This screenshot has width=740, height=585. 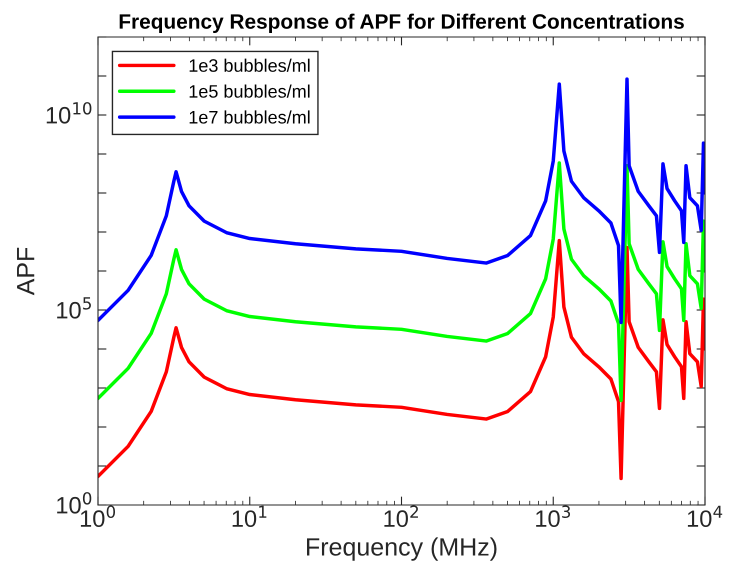 What do you see at coordinates (401, 549) in the screenshot?
I see `x-axis-title: Frequency (MHz)` at bounding box center [401, 549].